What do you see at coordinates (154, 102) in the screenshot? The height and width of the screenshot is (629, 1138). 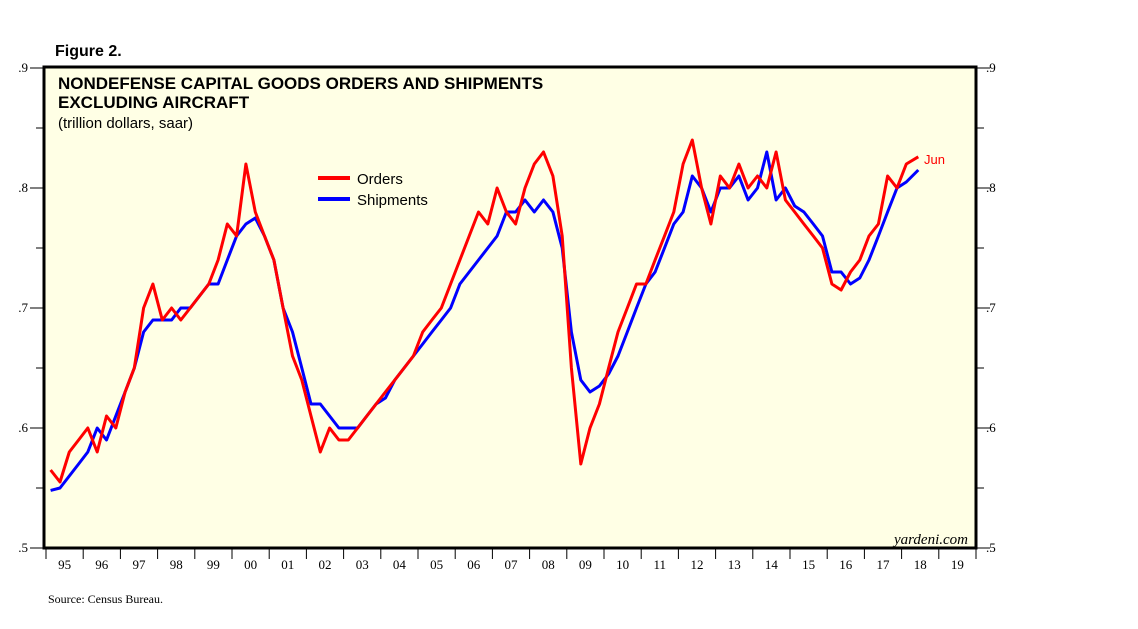 I see `chart-title-line2: EXCLUDING AIRCRAFT` at bounding box center [154, 102].